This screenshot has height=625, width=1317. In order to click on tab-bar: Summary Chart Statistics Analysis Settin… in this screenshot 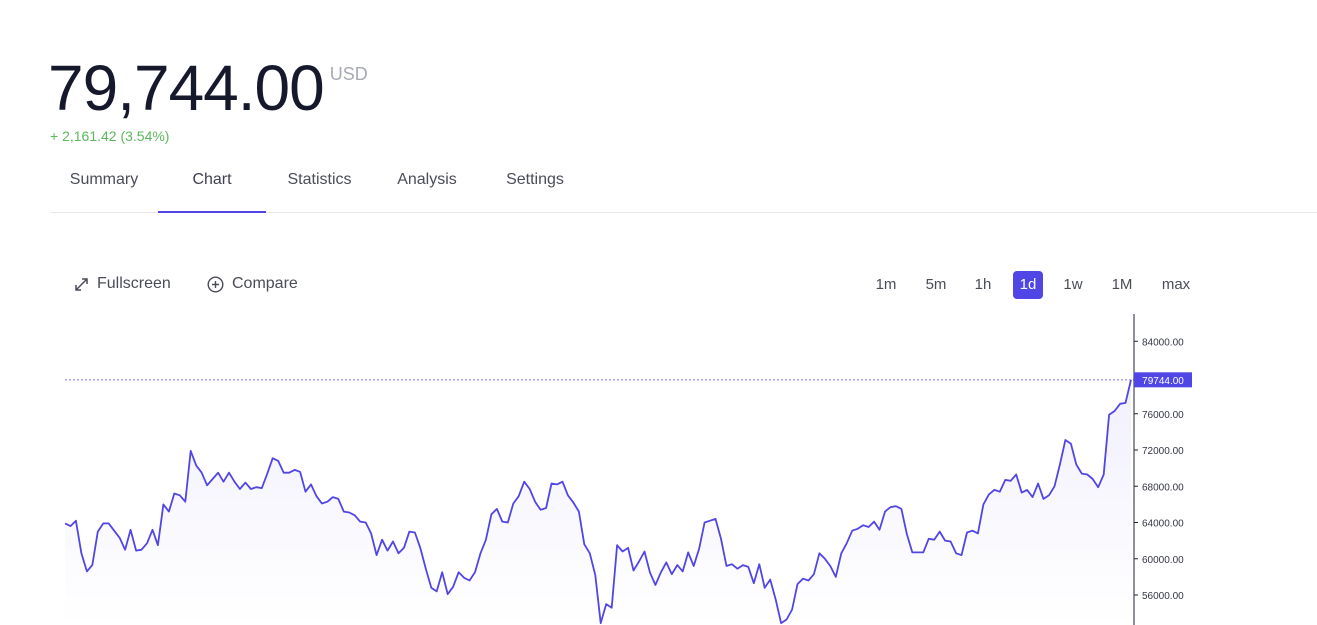, I will do `click(683, 186)`.